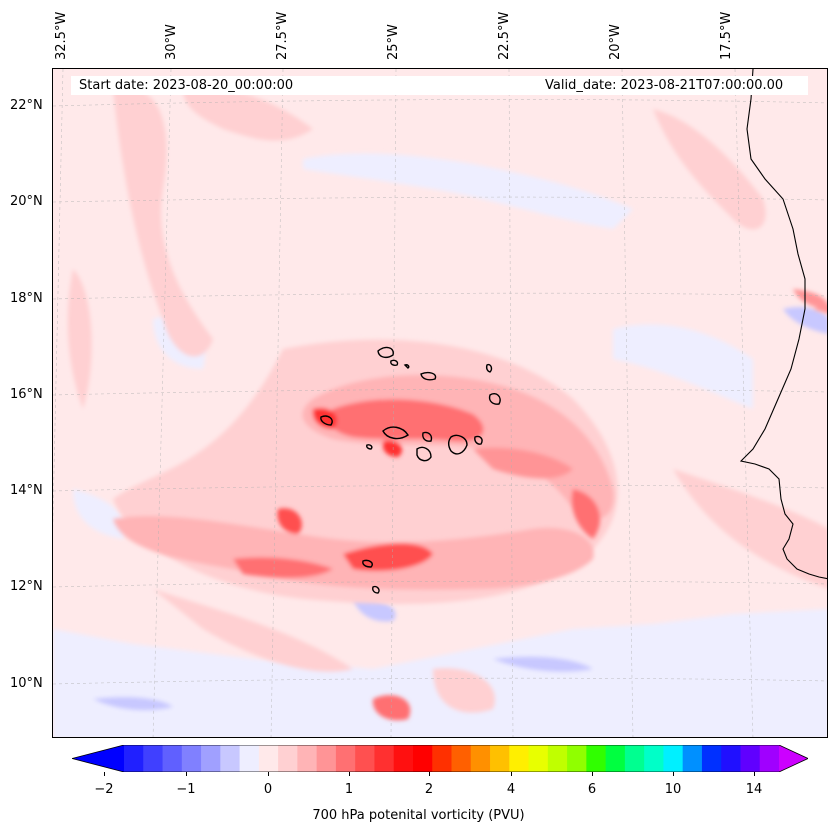  What do you see at coordinates (393, 42) in the screenshot?
I see `lon-label-25w: 25°W` at bounding box center [393, 42].